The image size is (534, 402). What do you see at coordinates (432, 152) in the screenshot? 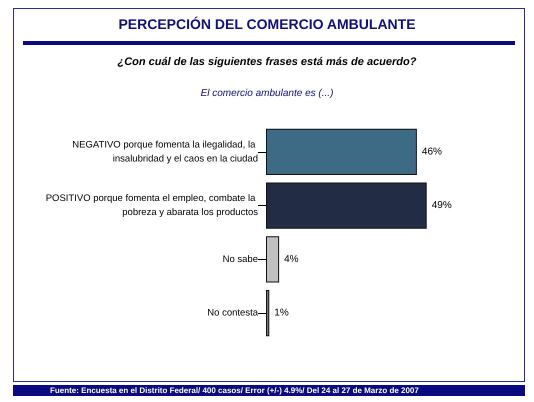
I see `data-label: 46%` at bounding box center [432, 152].